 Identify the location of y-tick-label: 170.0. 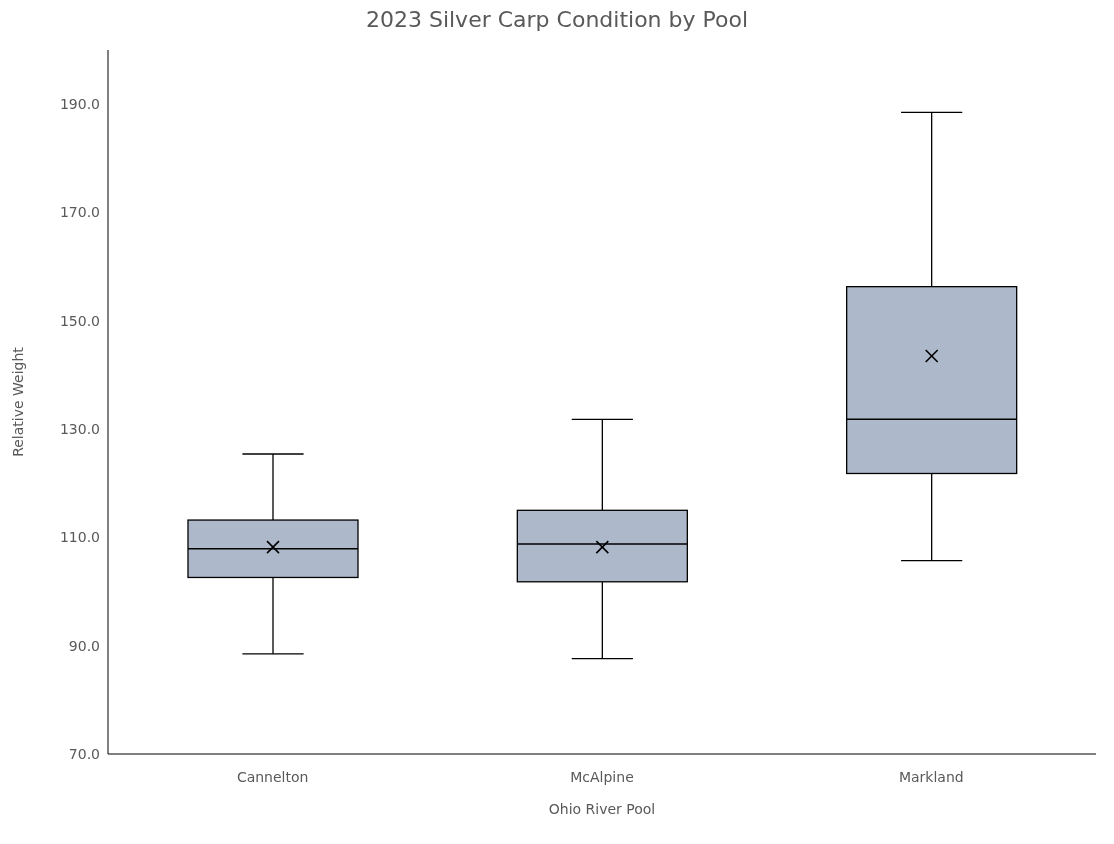
(79, 212).